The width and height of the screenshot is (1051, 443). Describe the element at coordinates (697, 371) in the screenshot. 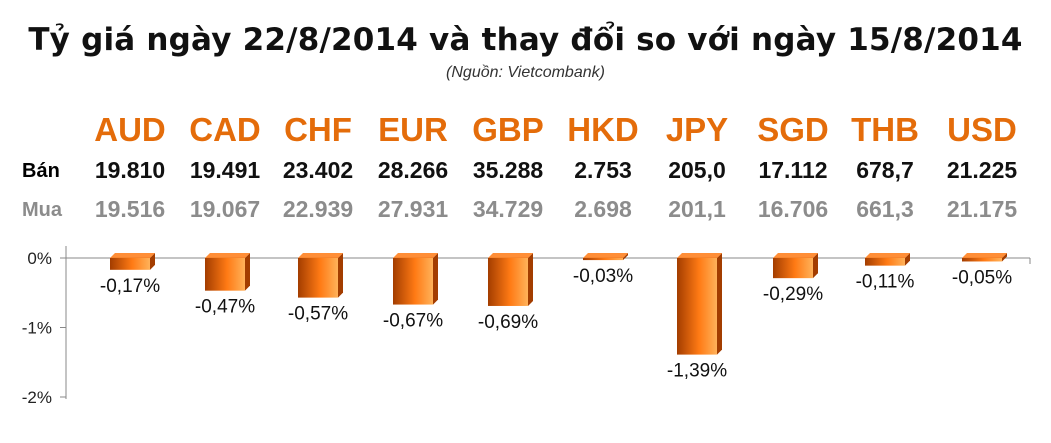

I see `data-label: -1,39%` at that location.